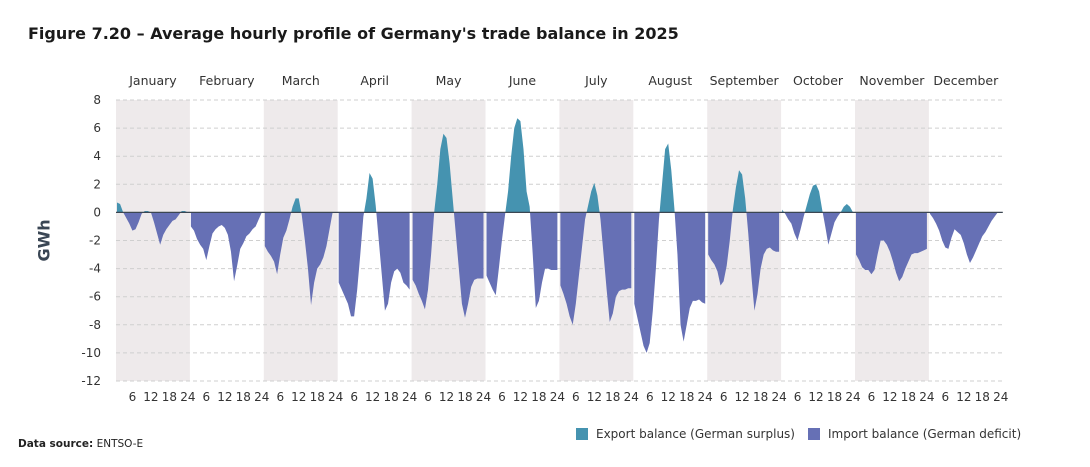 The width and height of the screenshot is (1090, 467). What do you see at coordinates (95, 269) in the screenshot?
I see `y-tick-label: -4` at bounding box center [95, 269].